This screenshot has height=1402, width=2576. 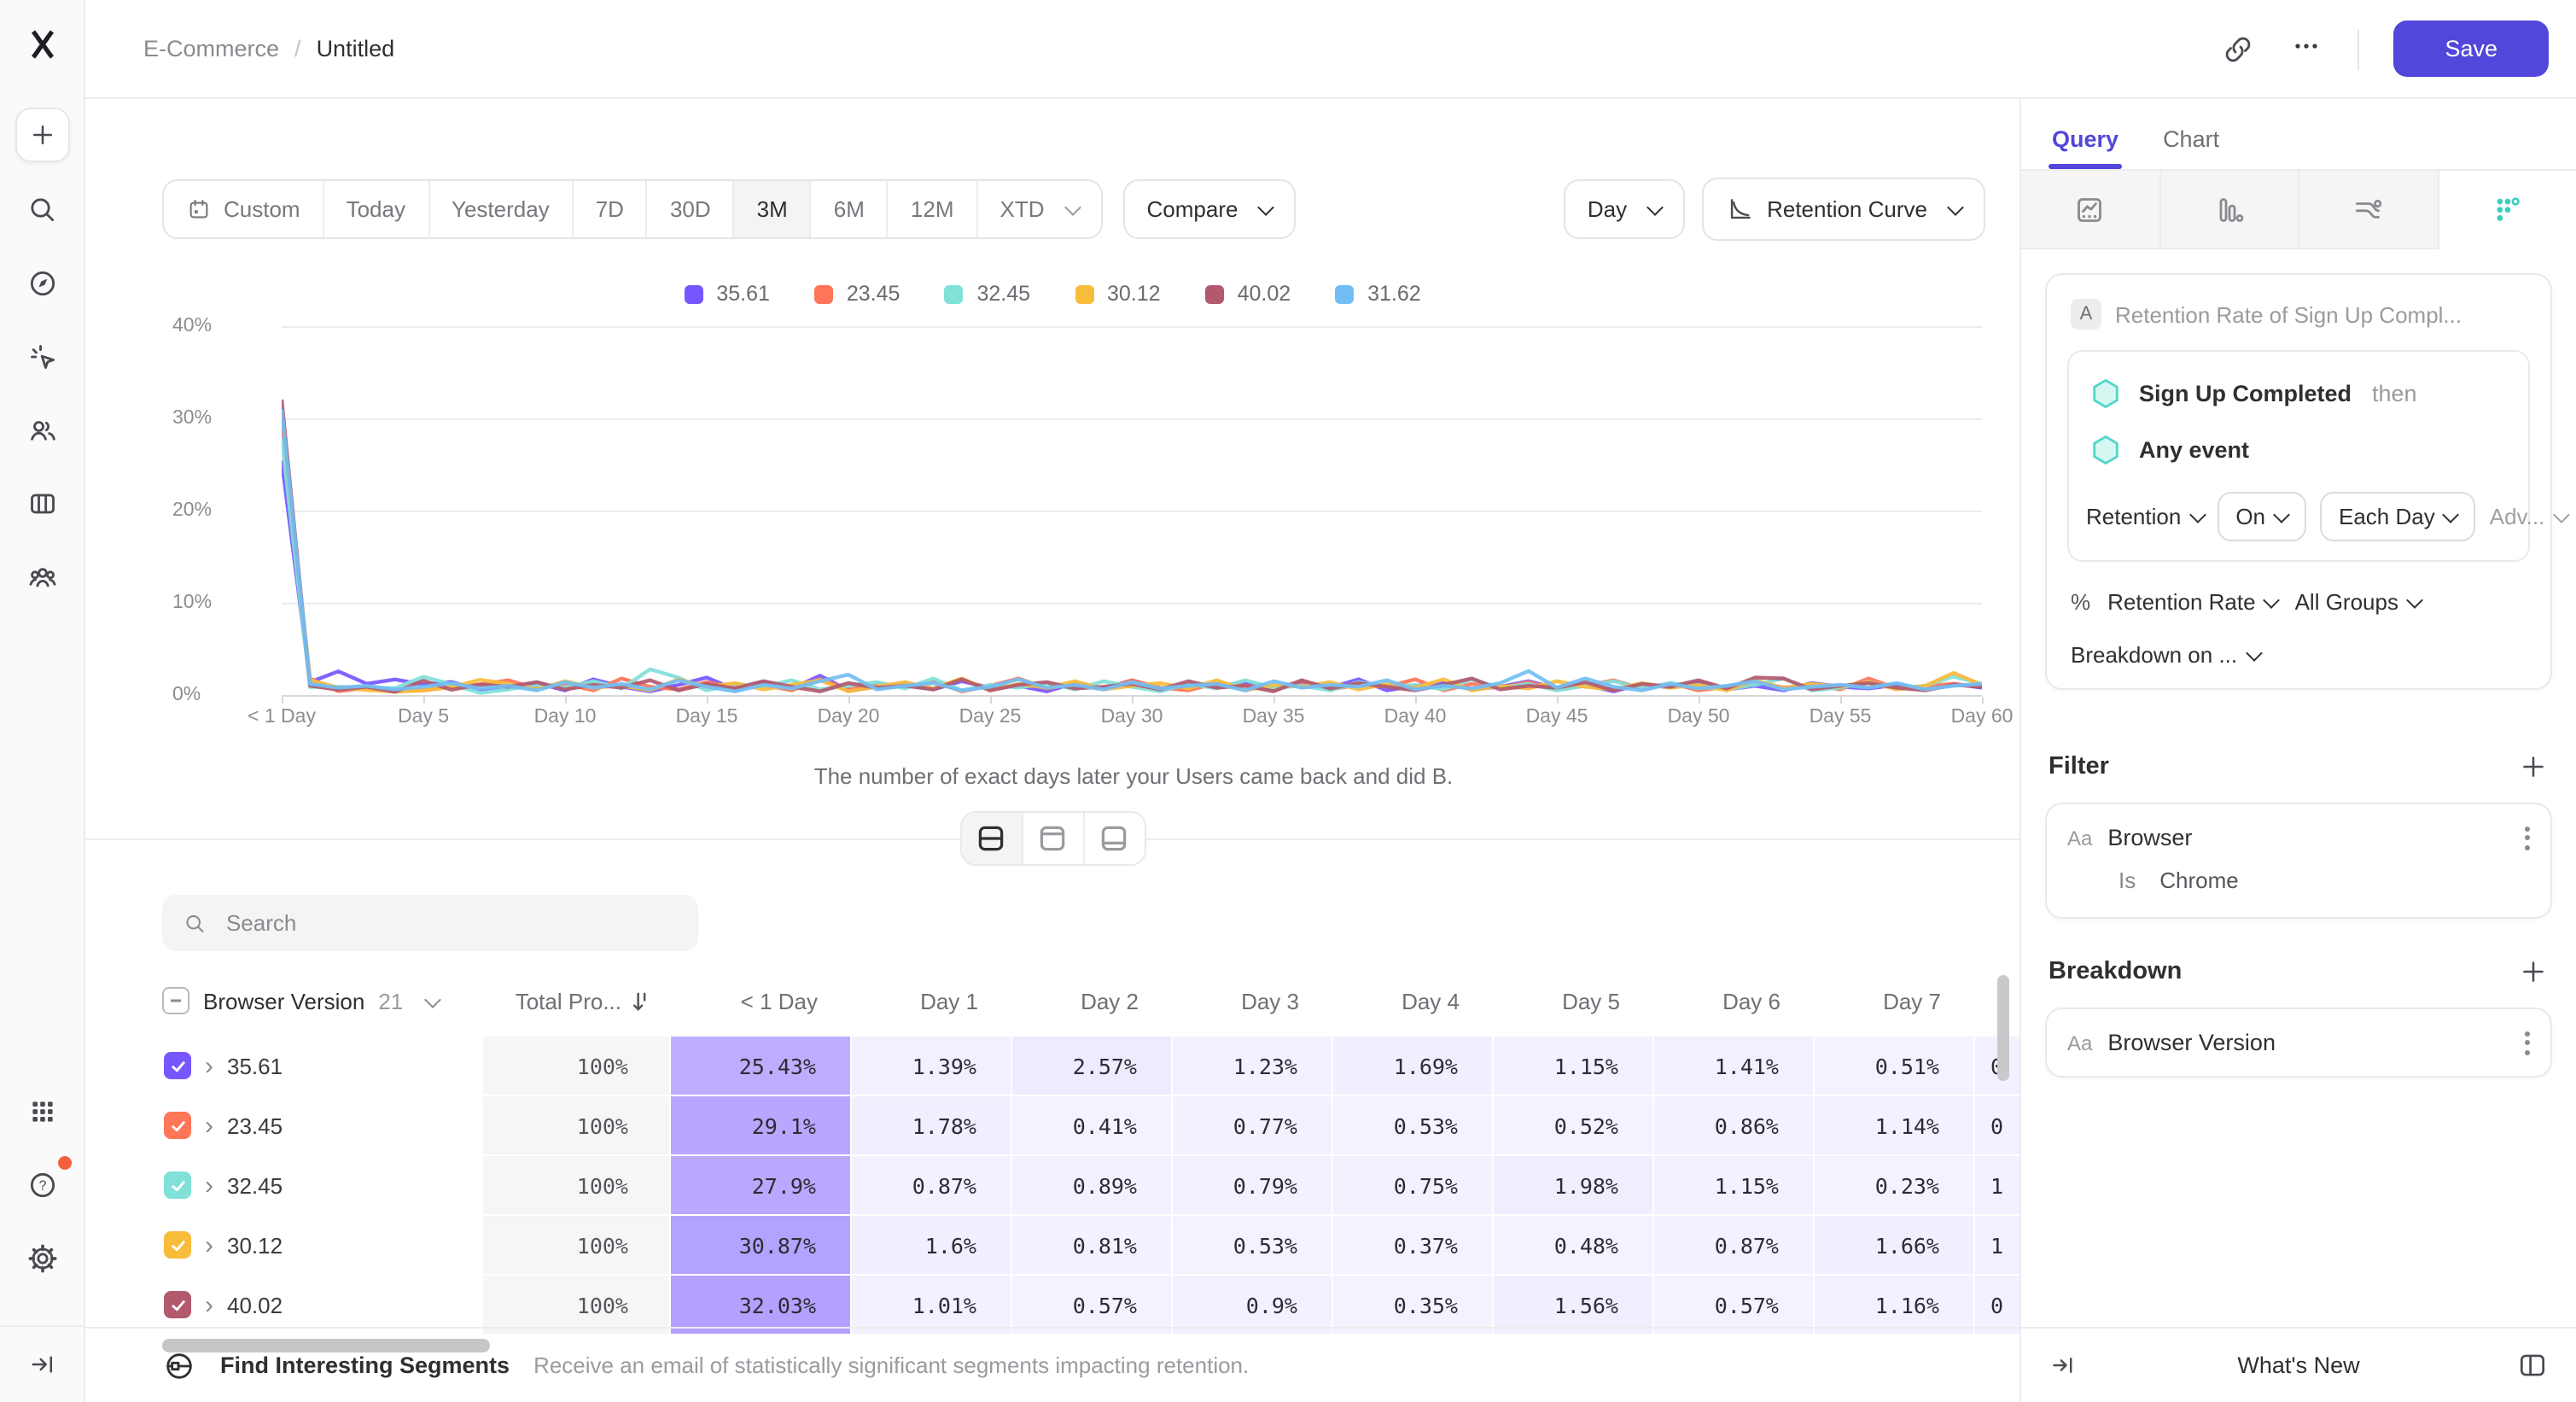 I want to click on retention-value-cell: 32.03%, so click(x=761, y=1305).